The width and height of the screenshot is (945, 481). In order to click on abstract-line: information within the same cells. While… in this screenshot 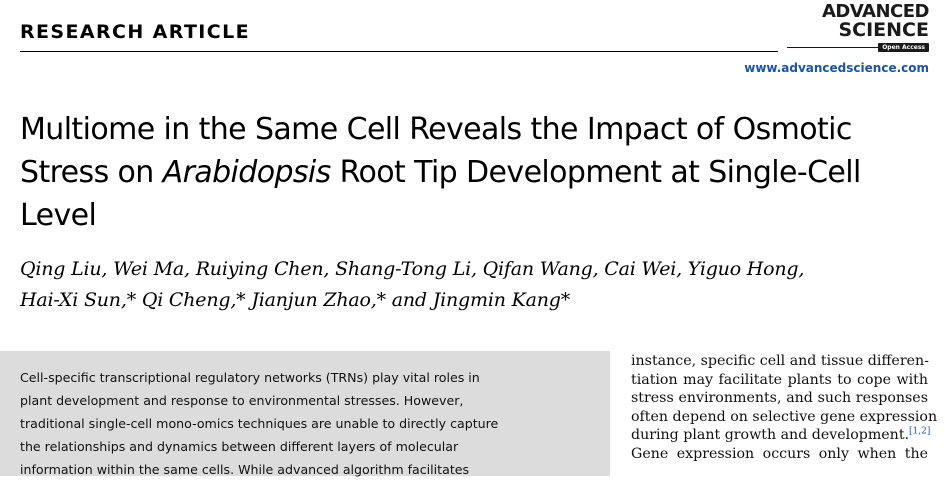, I will do `click(245, 469)`.